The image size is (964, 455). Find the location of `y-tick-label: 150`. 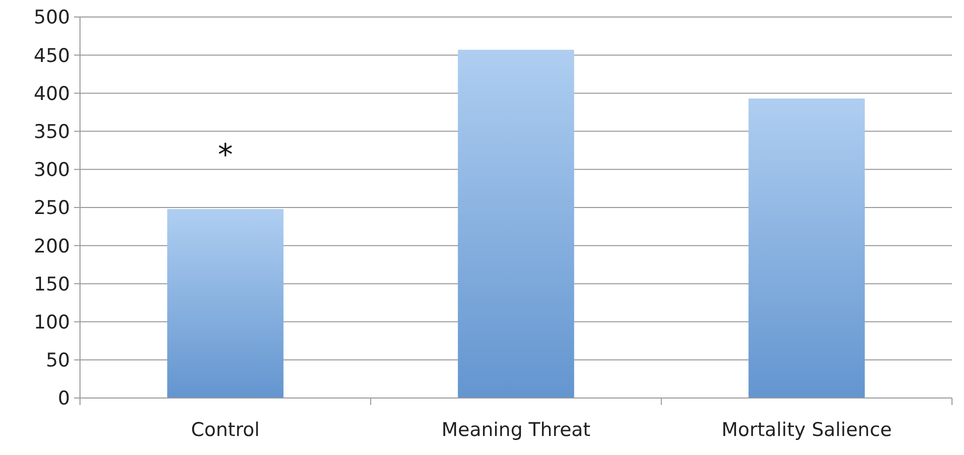

y-tick-label: 150 is located at coordinates (52, 284).